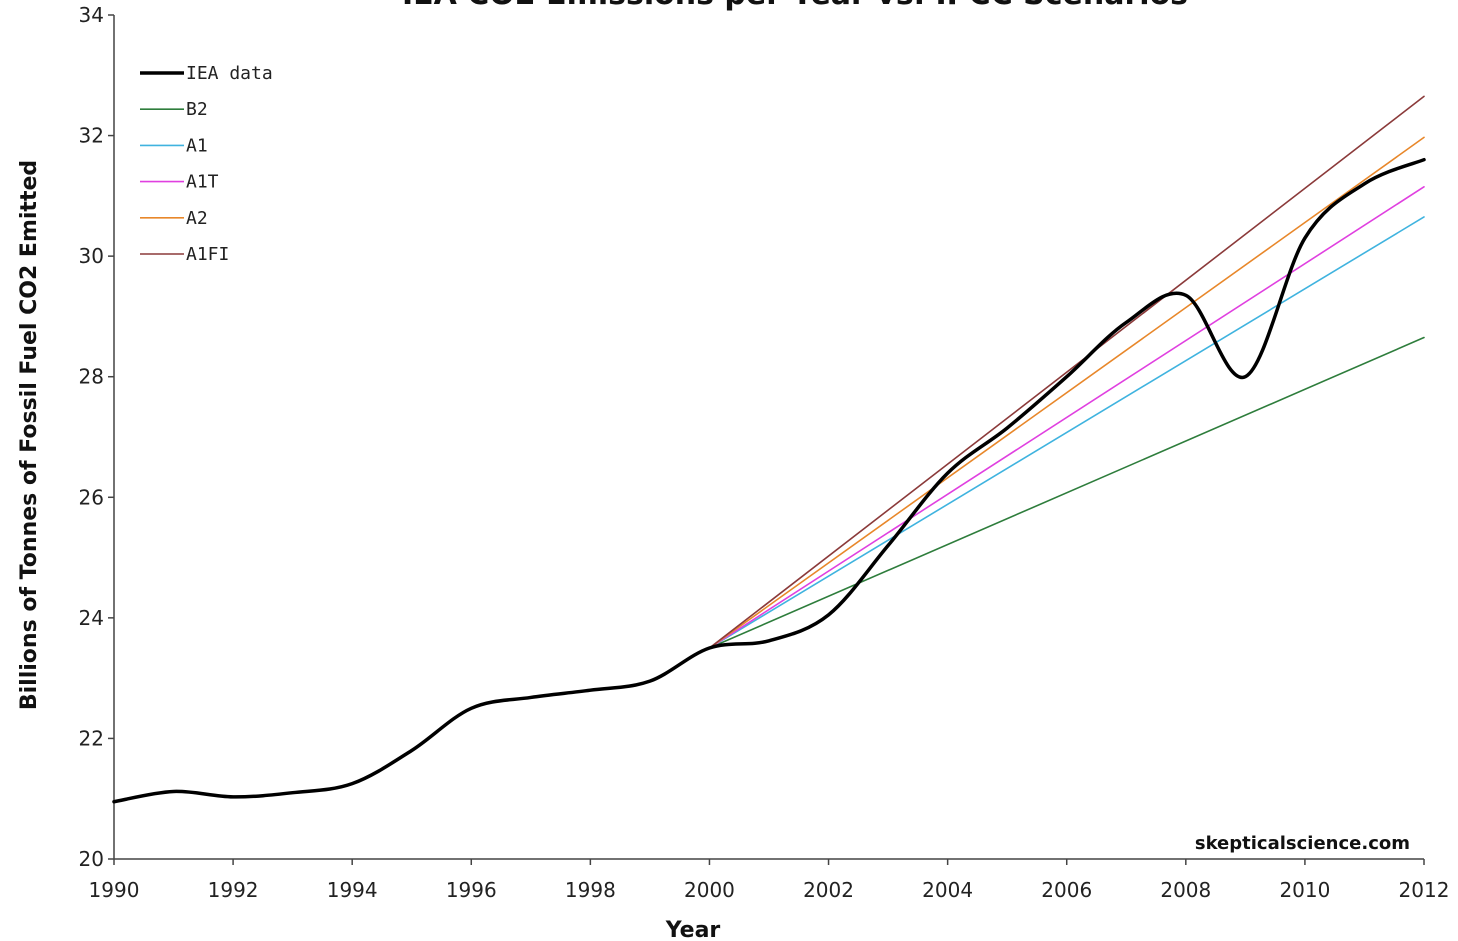  What do you see at coordinates (91, 497) in the screenshot?
I see `y-tick-label: 26` at bounding box center [91, 497].